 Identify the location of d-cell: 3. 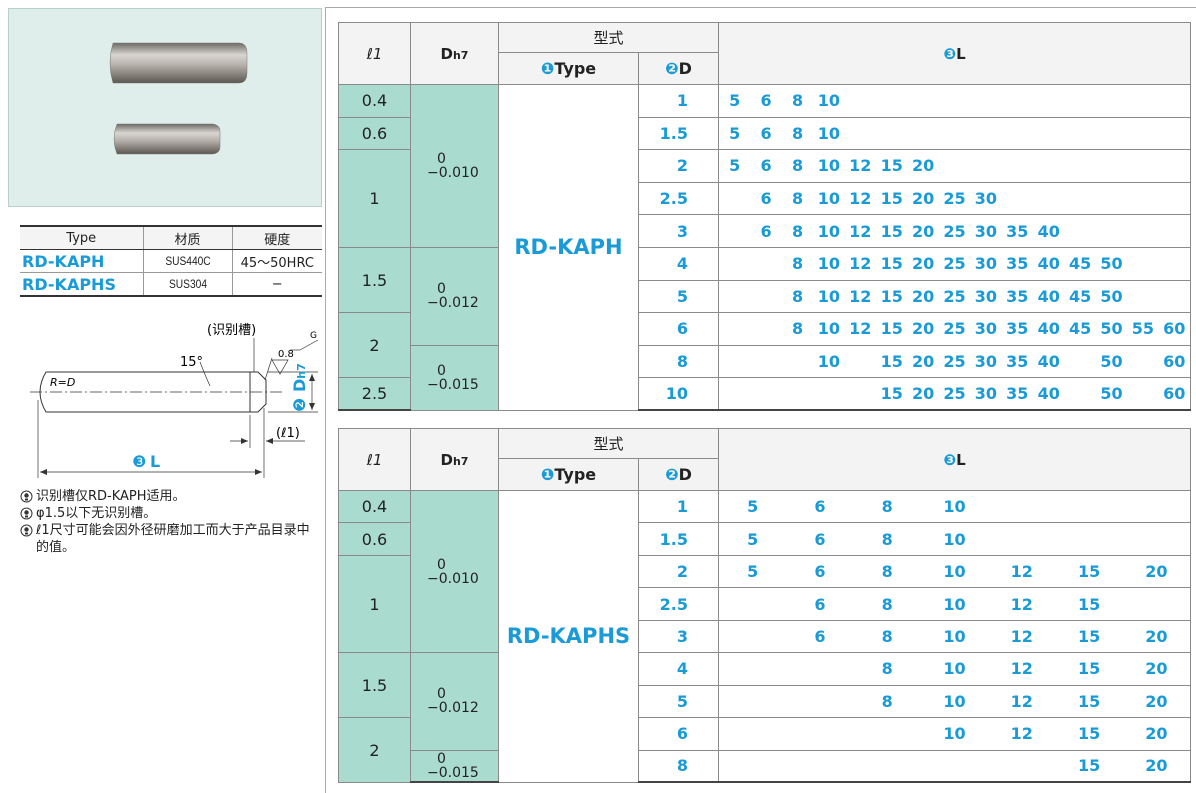
(678, 636).